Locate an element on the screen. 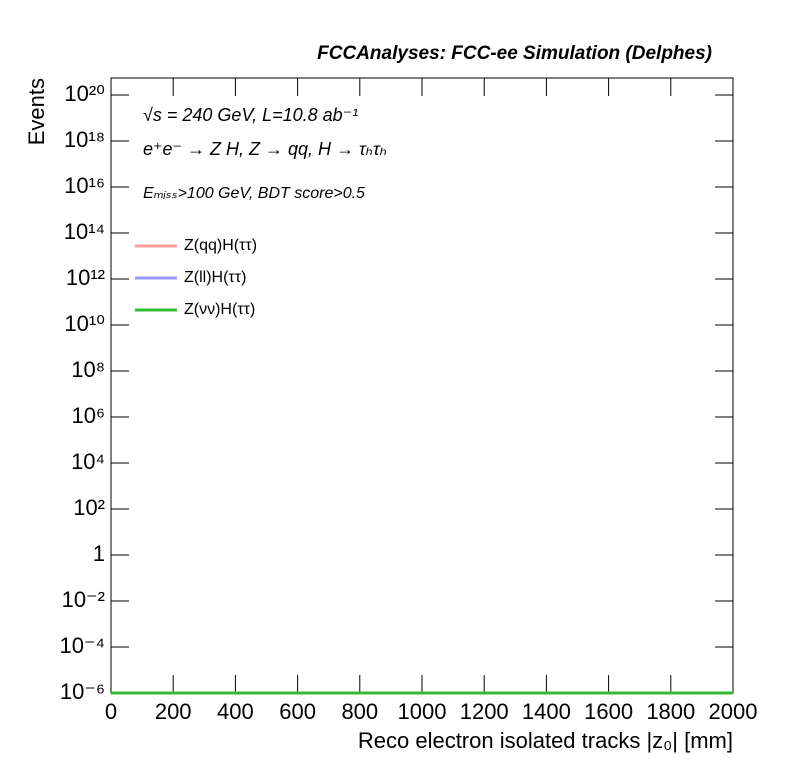 This screenshot has height=772, width=796. x-tick-label: 2000 is located at coordinates (733, 711).